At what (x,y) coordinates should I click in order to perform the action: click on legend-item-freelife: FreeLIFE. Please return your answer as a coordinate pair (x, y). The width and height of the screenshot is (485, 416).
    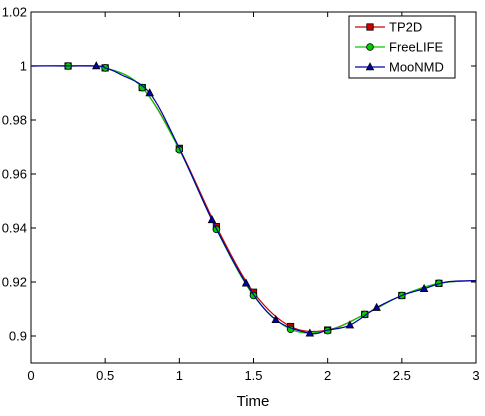
    Looking at the image, I should click on (399, 47).